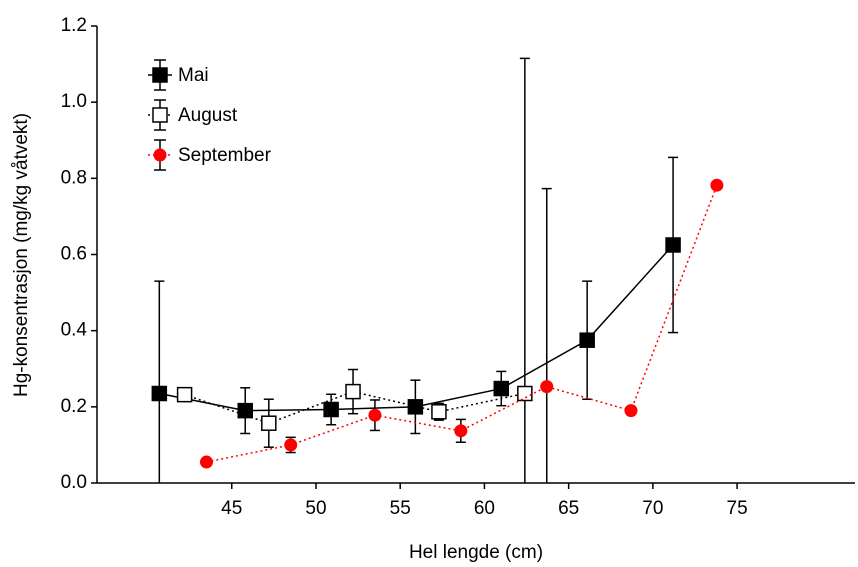  Describe the element at coordinates (484, 508) in the screenshot. I see `x-tick-label: 60` at that location.